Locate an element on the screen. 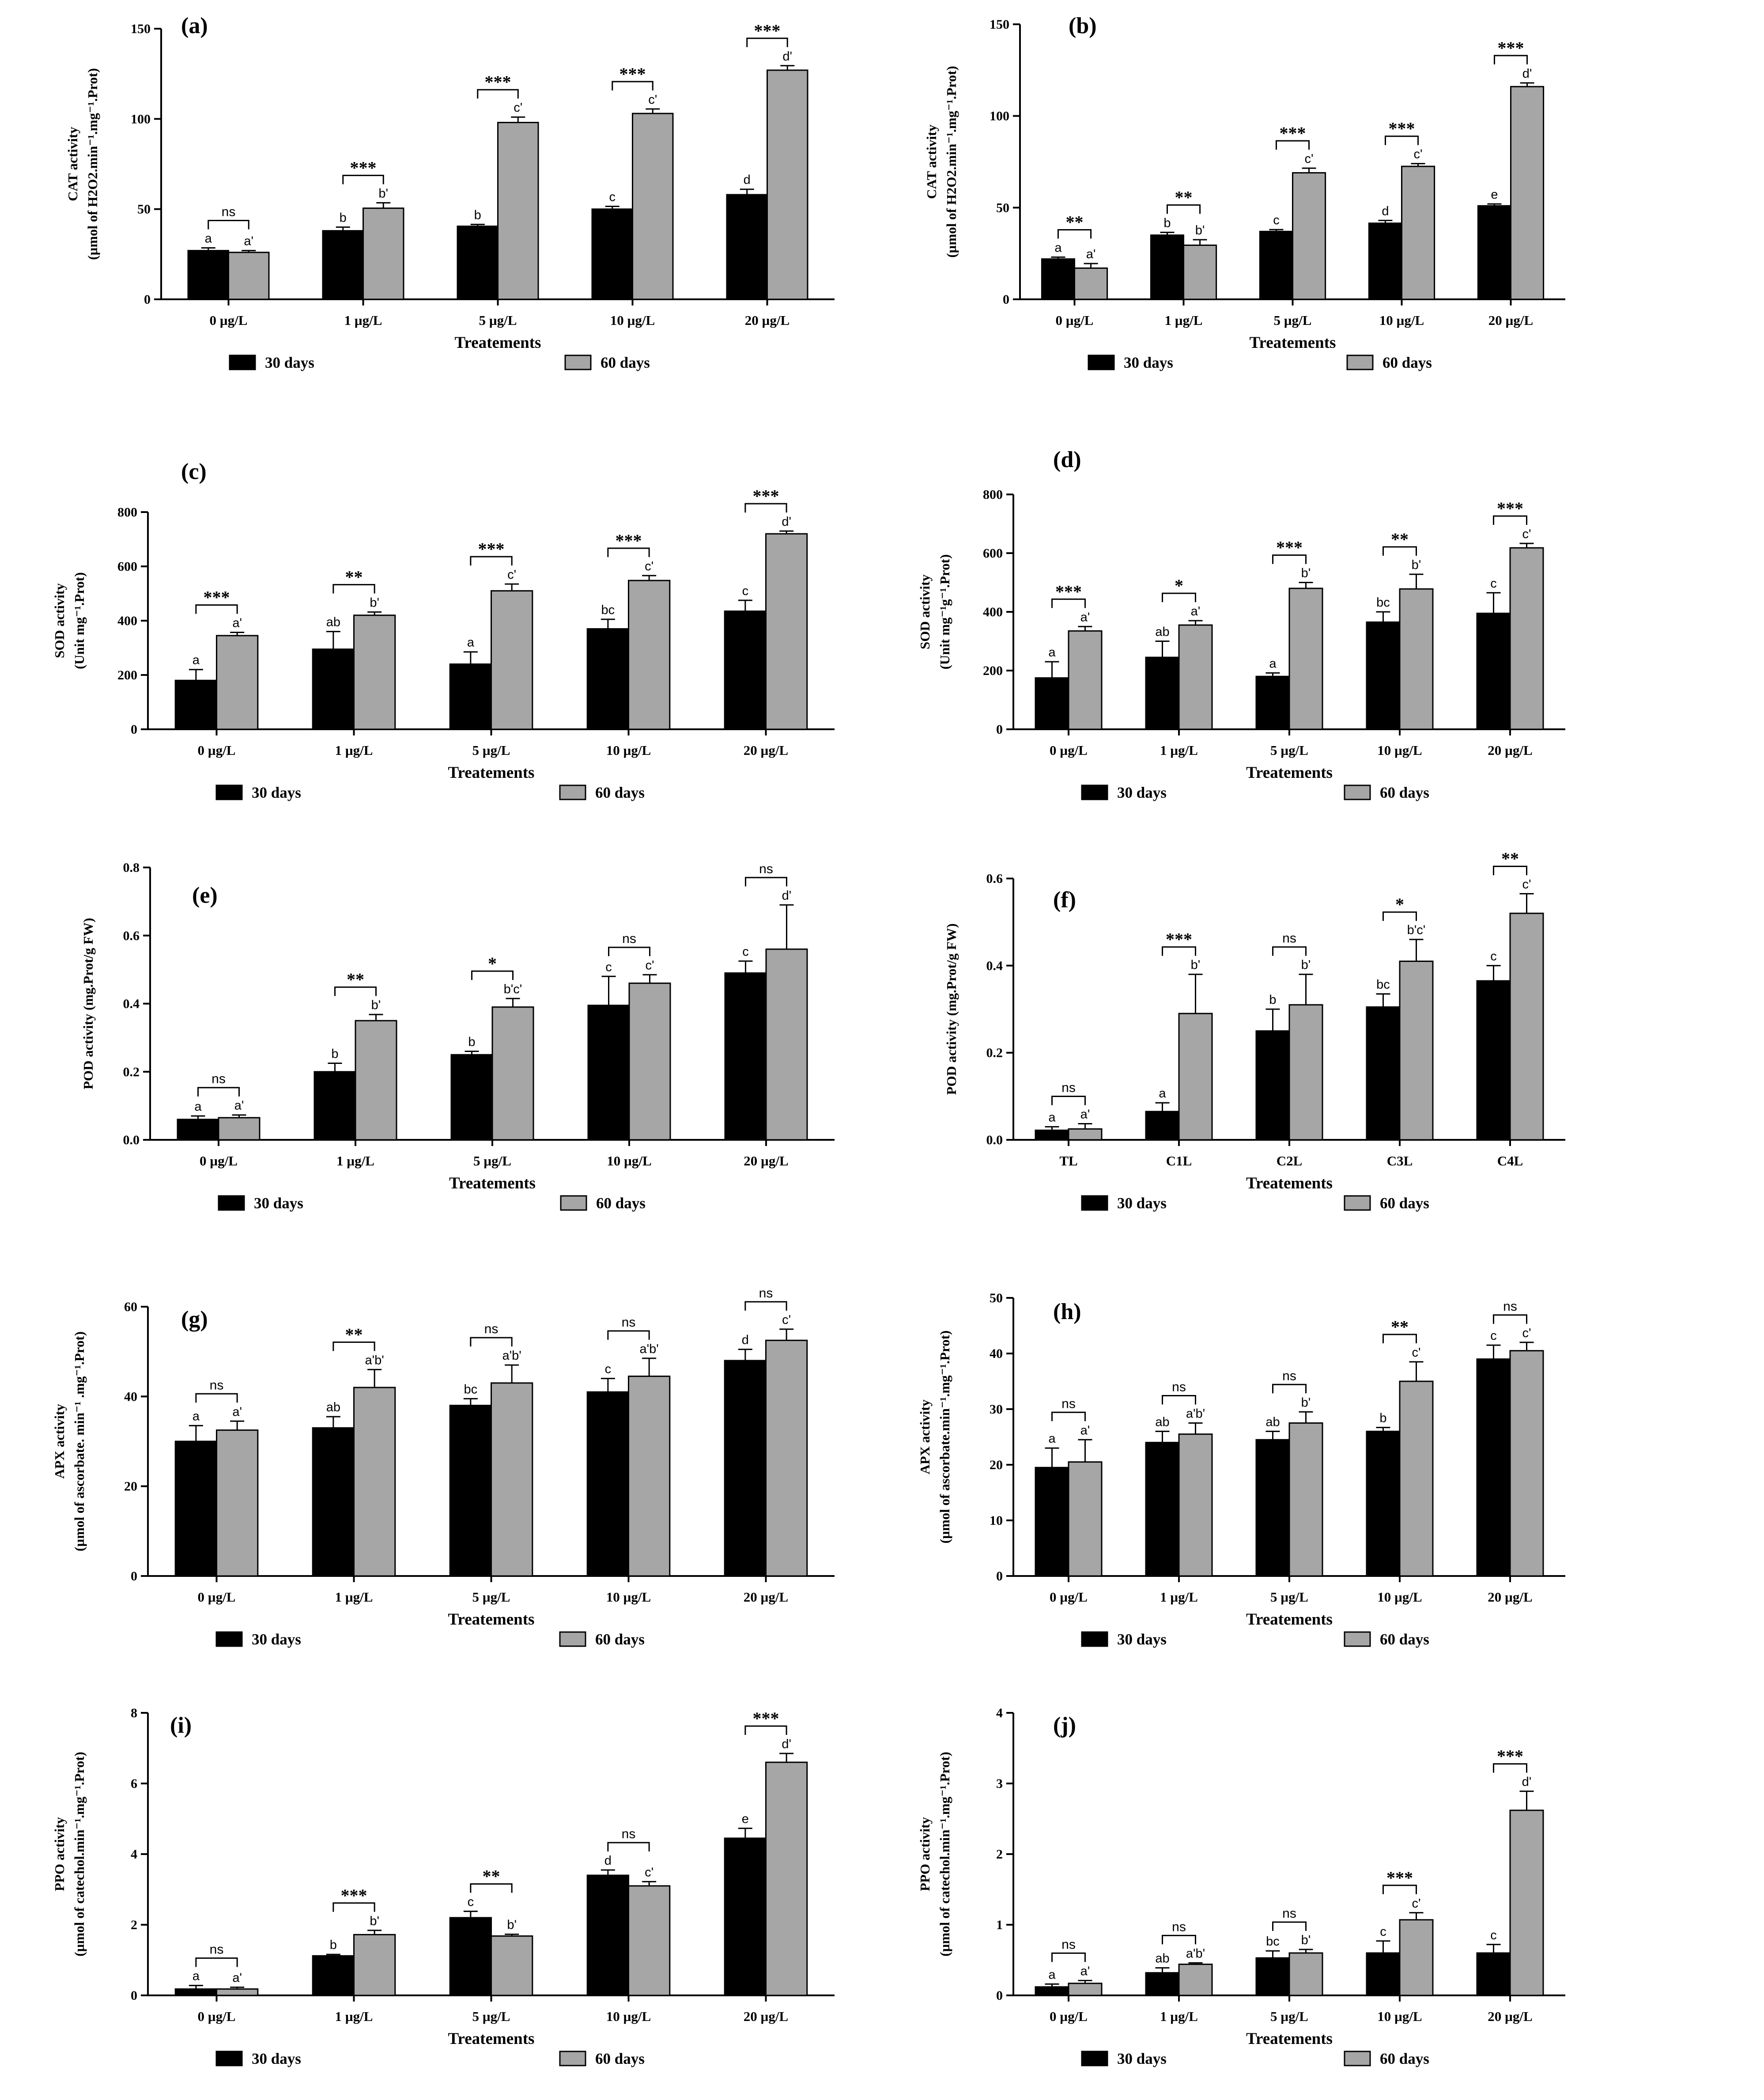 The height and width of the screenshot is (2100, 1764). y-tick-label: 20 is located at coordinates (131, 1486).